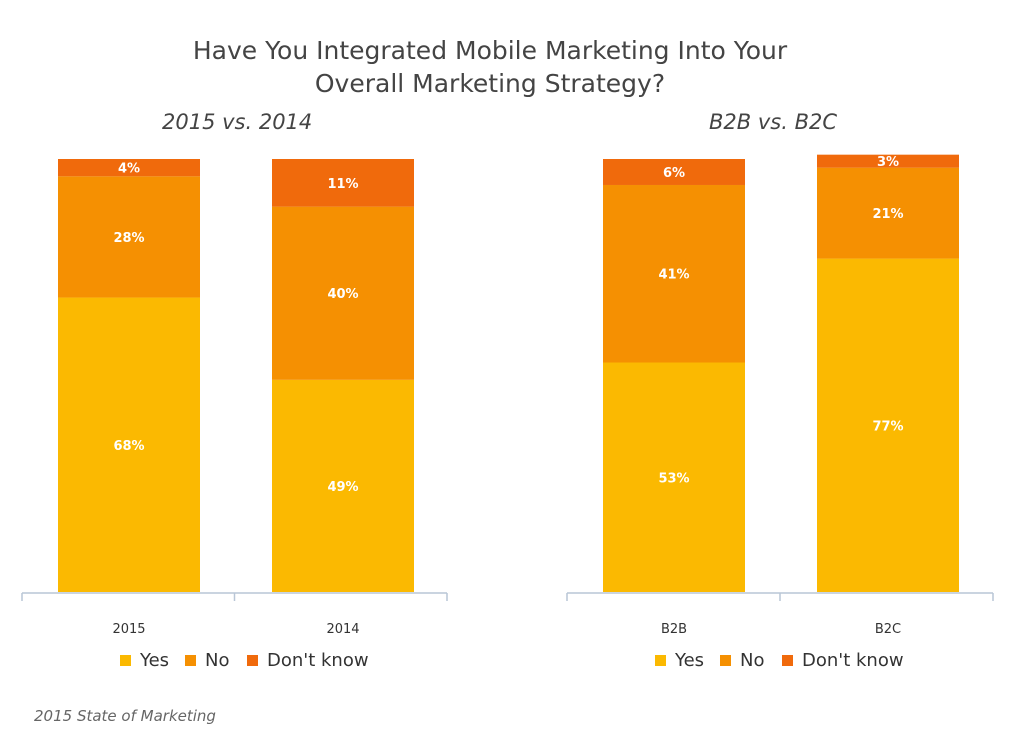 Image resolution: width=1024 pixels, height=753 pixels. I want to click on data-label: 28%, so click(128, 238).